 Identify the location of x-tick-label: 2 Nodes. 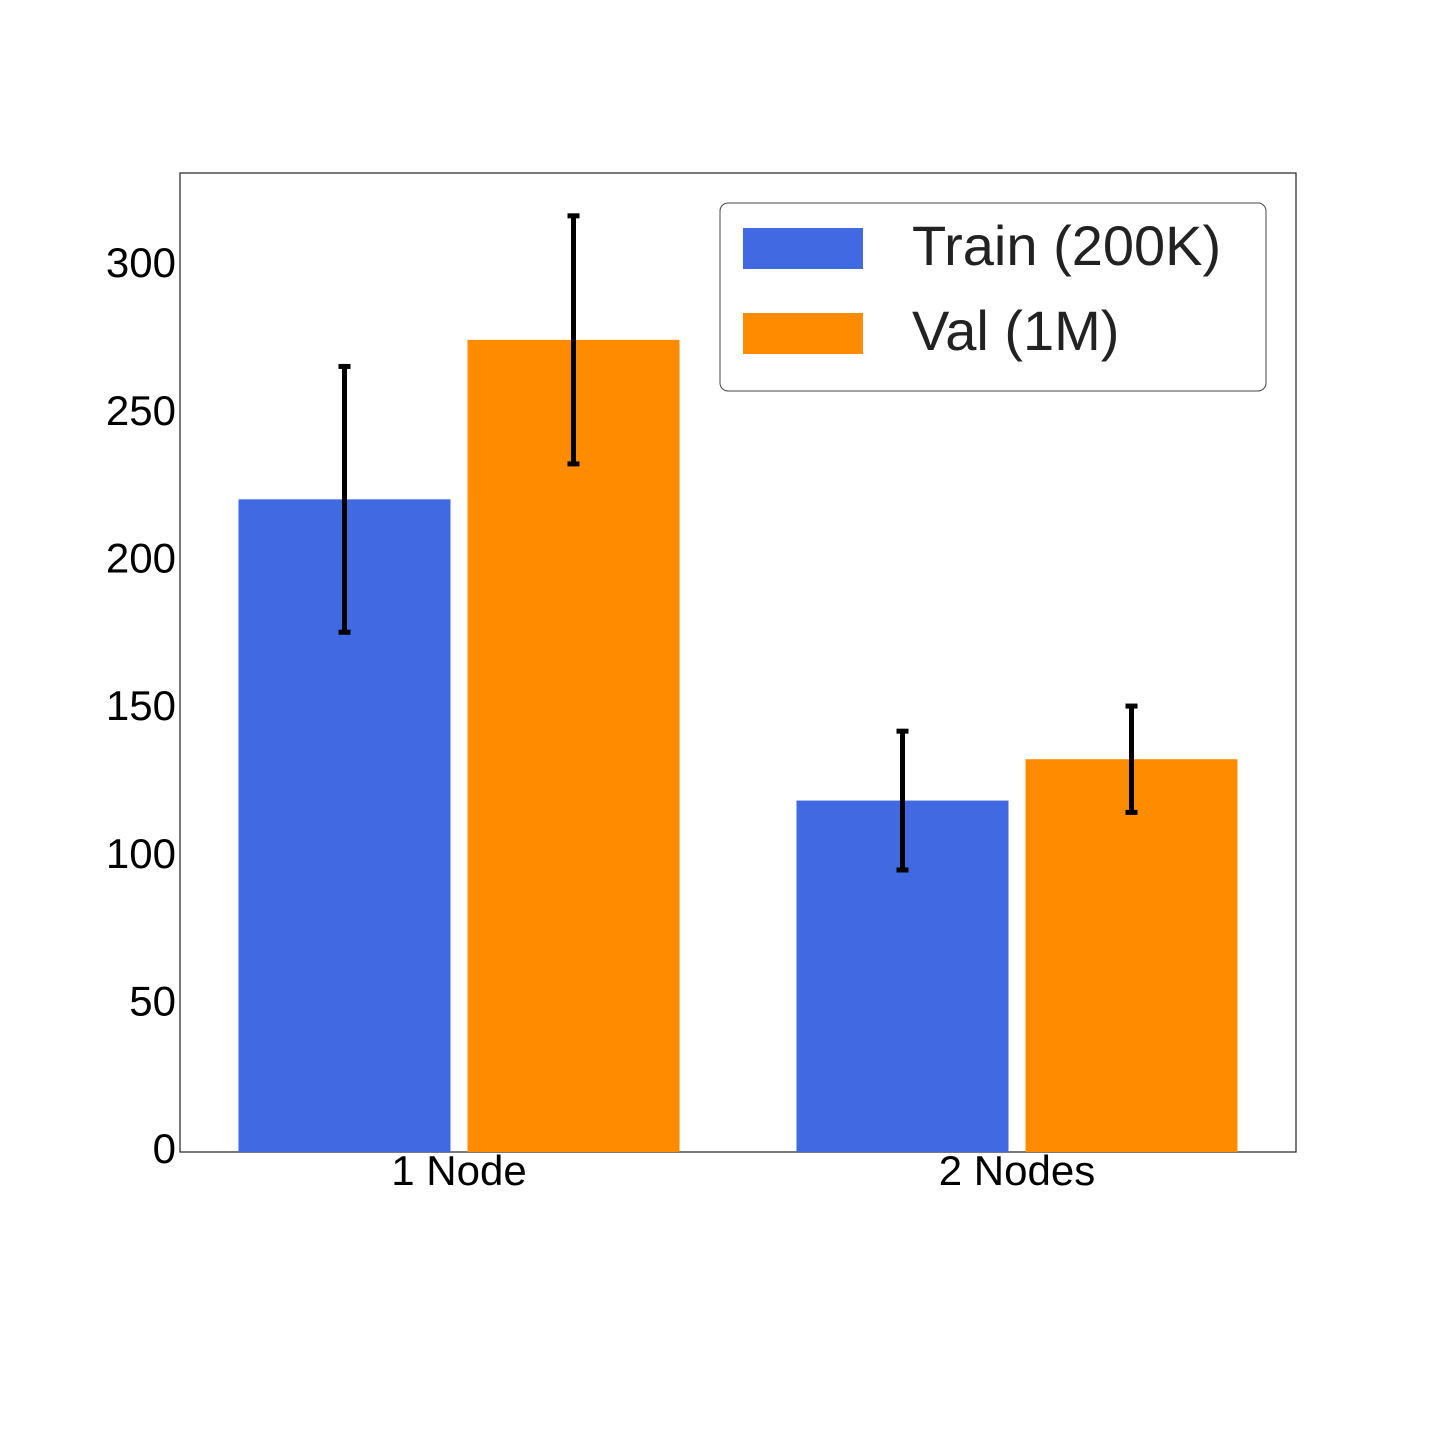
(1017, 1170).